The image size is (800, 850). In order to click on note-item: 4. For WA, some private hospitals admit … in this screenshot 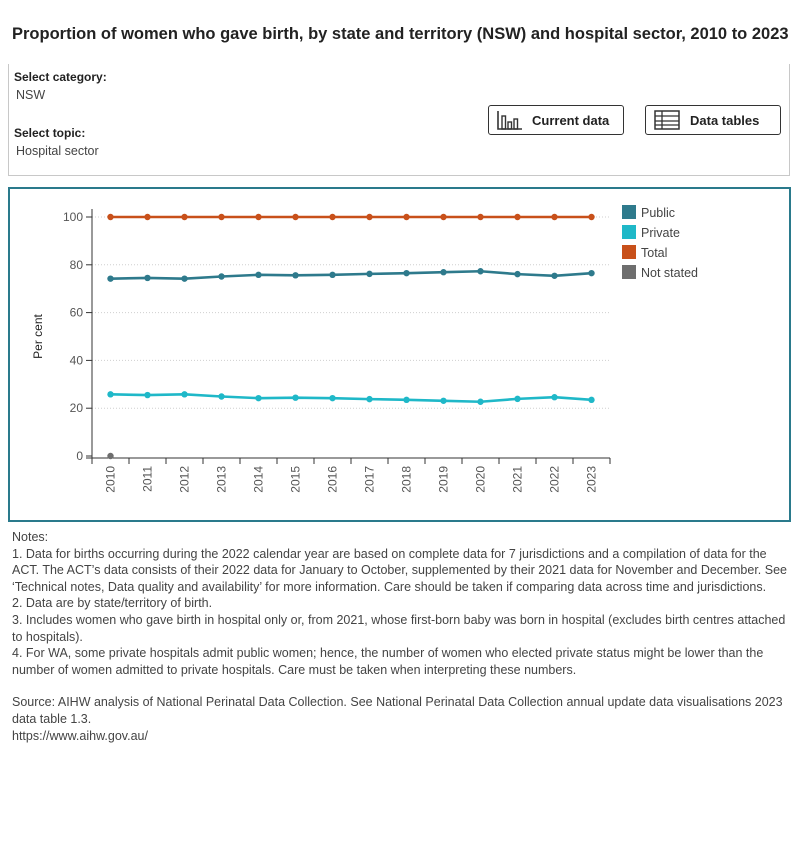, I will do `click(400, 661)`.